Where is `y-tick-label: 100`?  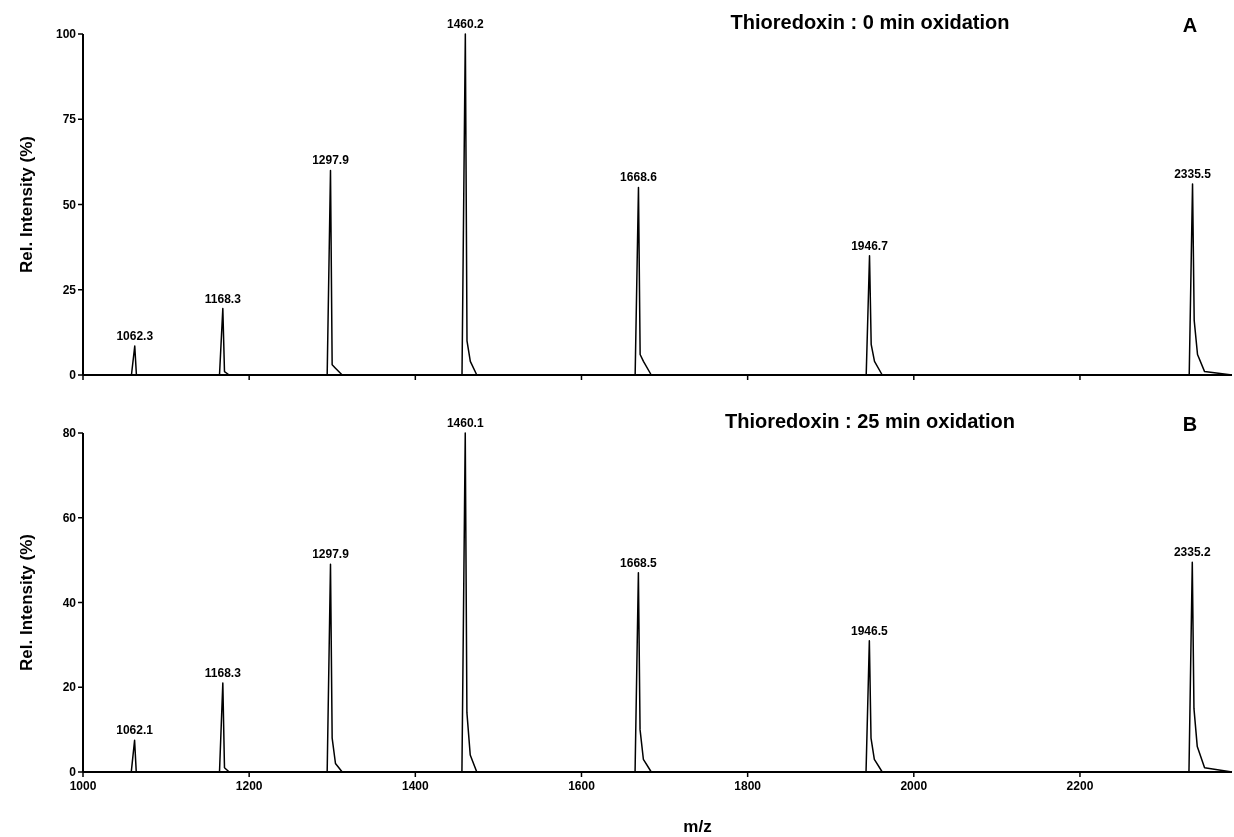
y-tick-label: 100 is located at coordinates (66, 34).